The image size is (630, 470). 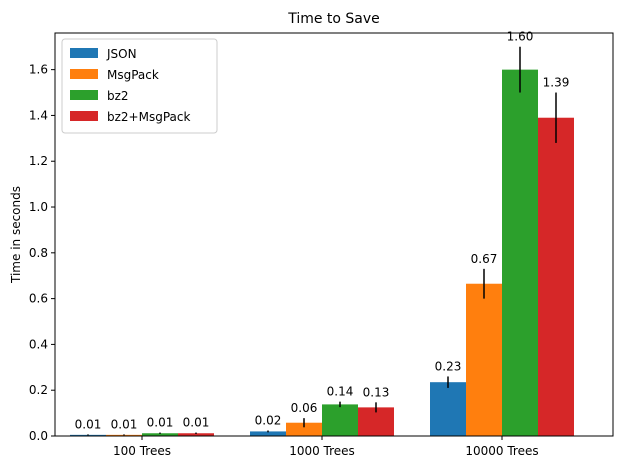 I want to click on legend-box, so click(x=139, y=86).